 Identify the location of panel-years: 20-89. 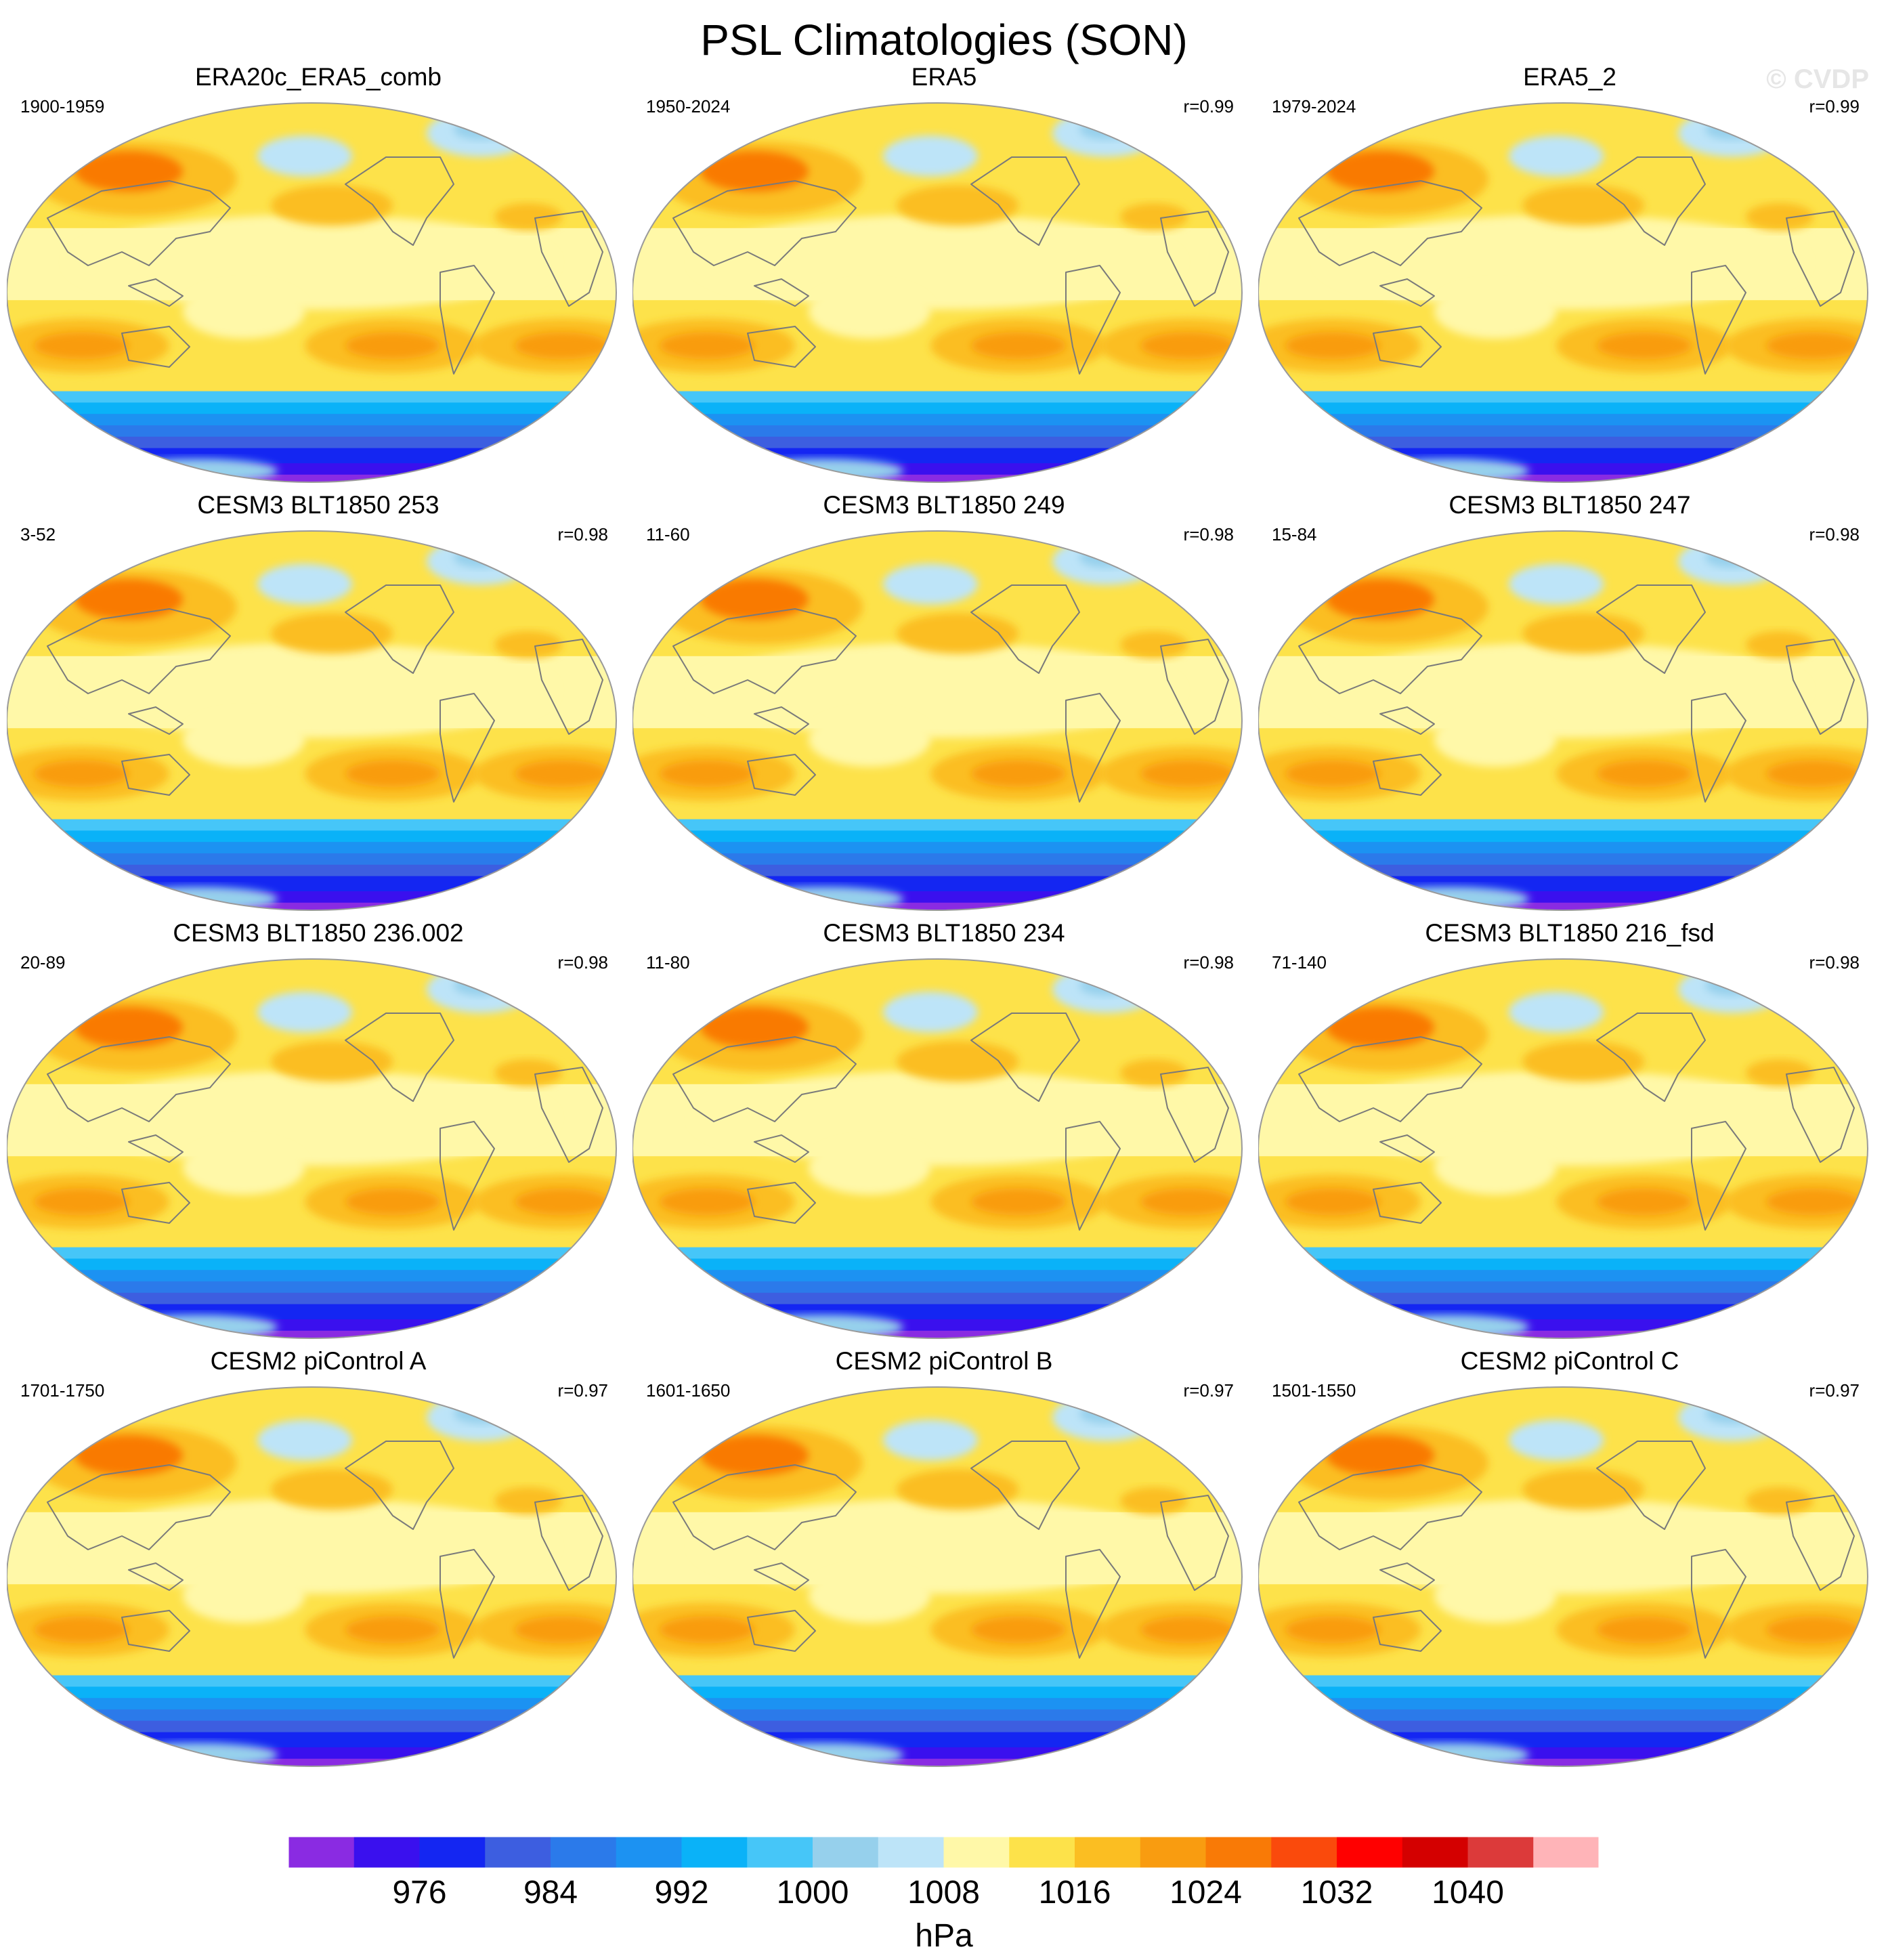
(43, 962).